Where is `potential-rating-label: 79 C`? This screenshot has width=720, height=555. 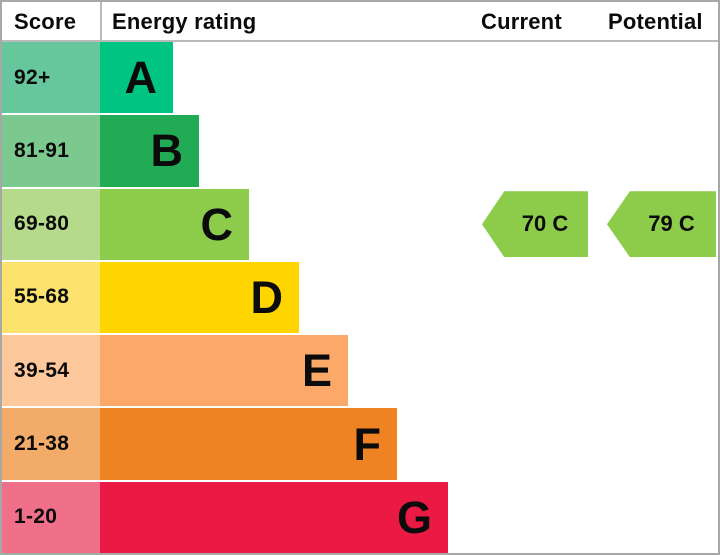 potential-rating-label: 79 C is located at coordinates (671, 224).